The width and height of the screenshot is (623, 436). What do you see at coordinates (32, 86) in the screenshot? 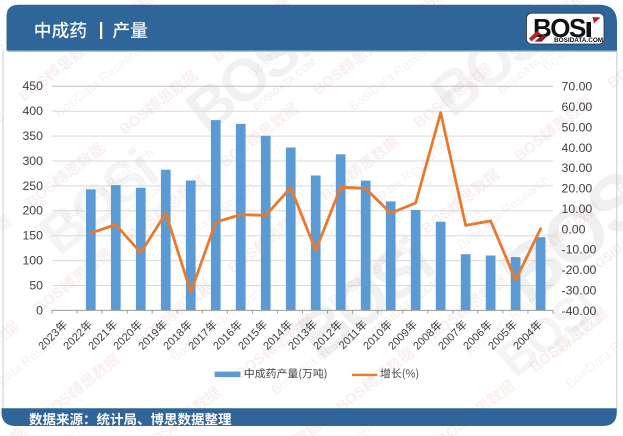
I see `svg-text: 450` at bounding box center [32, 86].